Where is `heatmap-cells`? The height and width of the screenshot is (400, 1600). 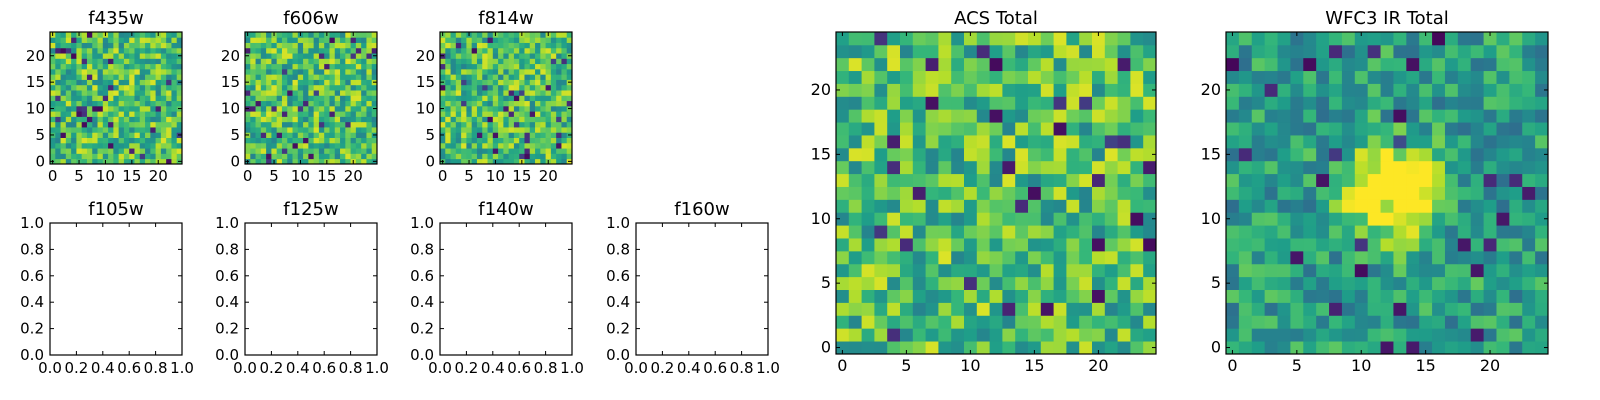
heatmap-cells is located at coordinates (311, 98).